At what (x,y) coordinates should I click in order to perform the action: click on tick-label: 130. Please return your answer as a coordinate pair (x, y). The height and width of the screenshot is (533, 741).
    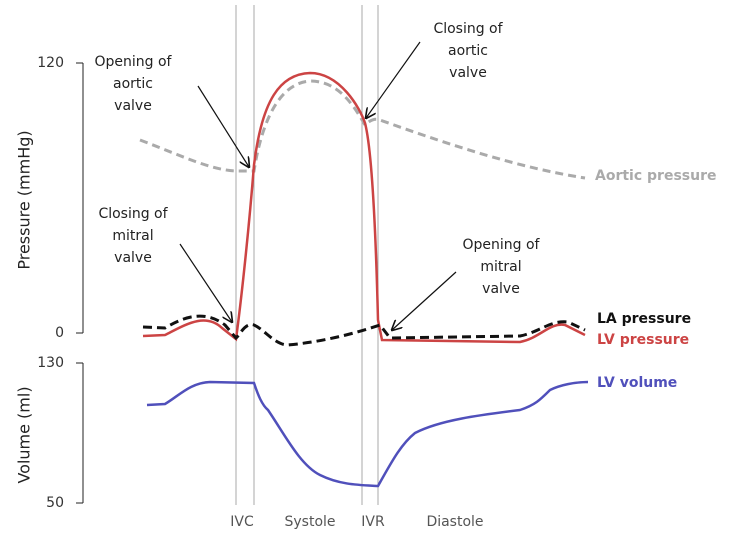
    Looking at the image, I should click on (50, 363).